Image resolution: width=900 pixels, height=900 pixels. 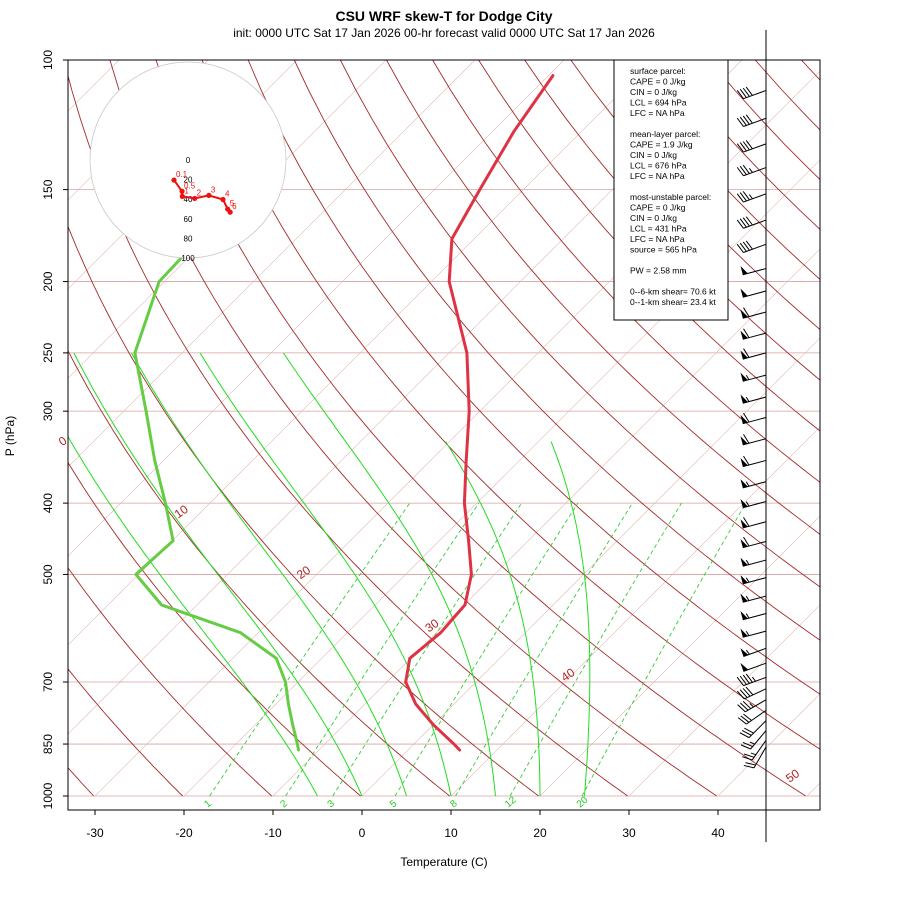 What do you see at coordinates (190, 185) in the screenshot?
I see `hodograph-point-label: 0.5` at bounding box center [190, 185].